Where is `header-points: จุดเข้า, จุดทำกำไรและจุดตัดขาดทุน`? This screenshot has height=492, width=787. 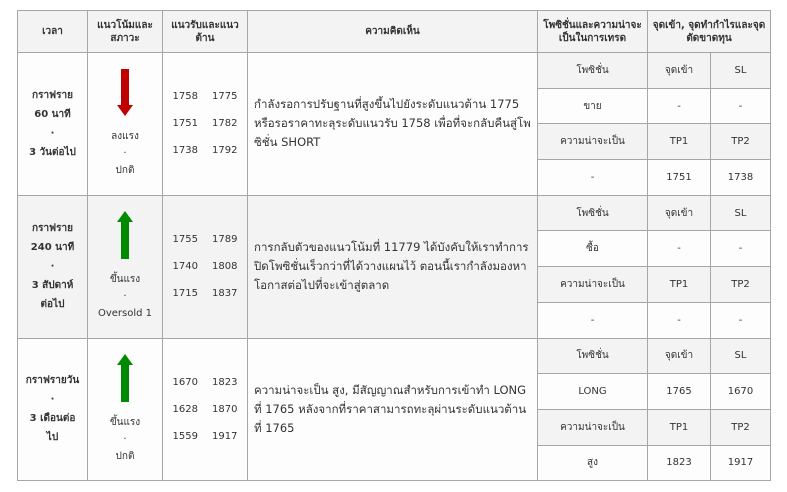 header-points: จุดเข้า, จุดทำกำไรและจุดตัดขาดทุน is located at coordinates (709, 31).